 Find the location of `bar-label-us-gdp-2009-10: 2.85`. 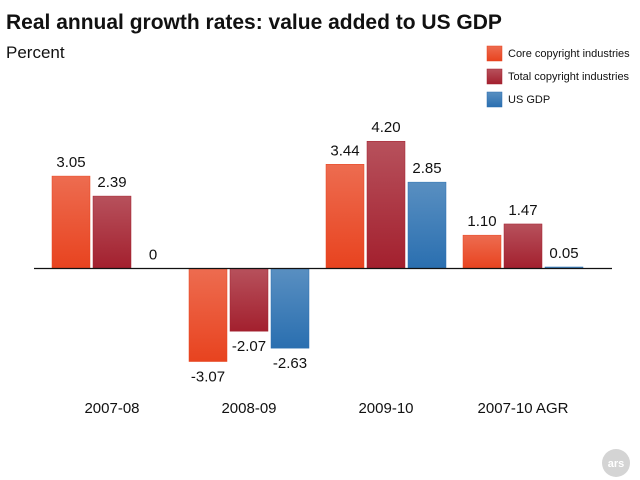

bar-label-us-gdp-2009-10: 2.85 is located at coordinates (426, 168).